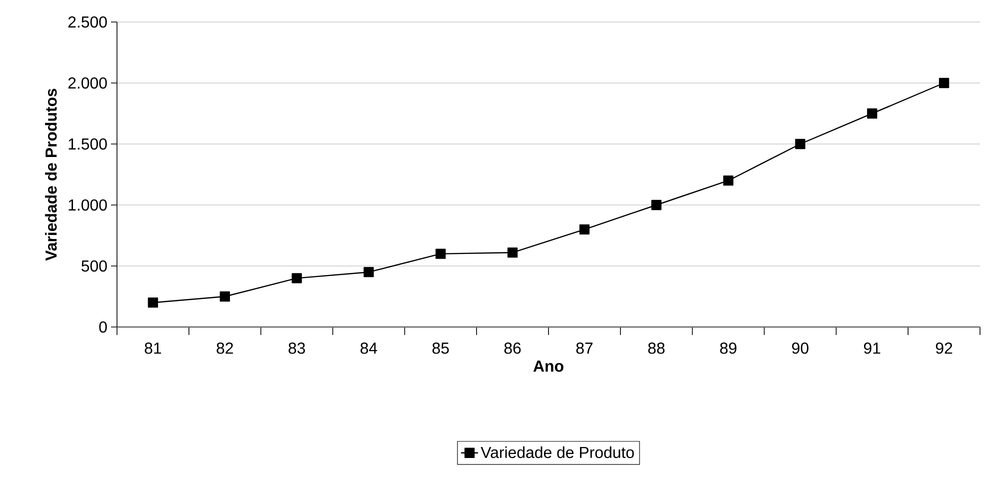  What do you see at coordinates (656, 348) in the screenshot?
I see `x-tick-label: 88` at bounding box center [656, 348].